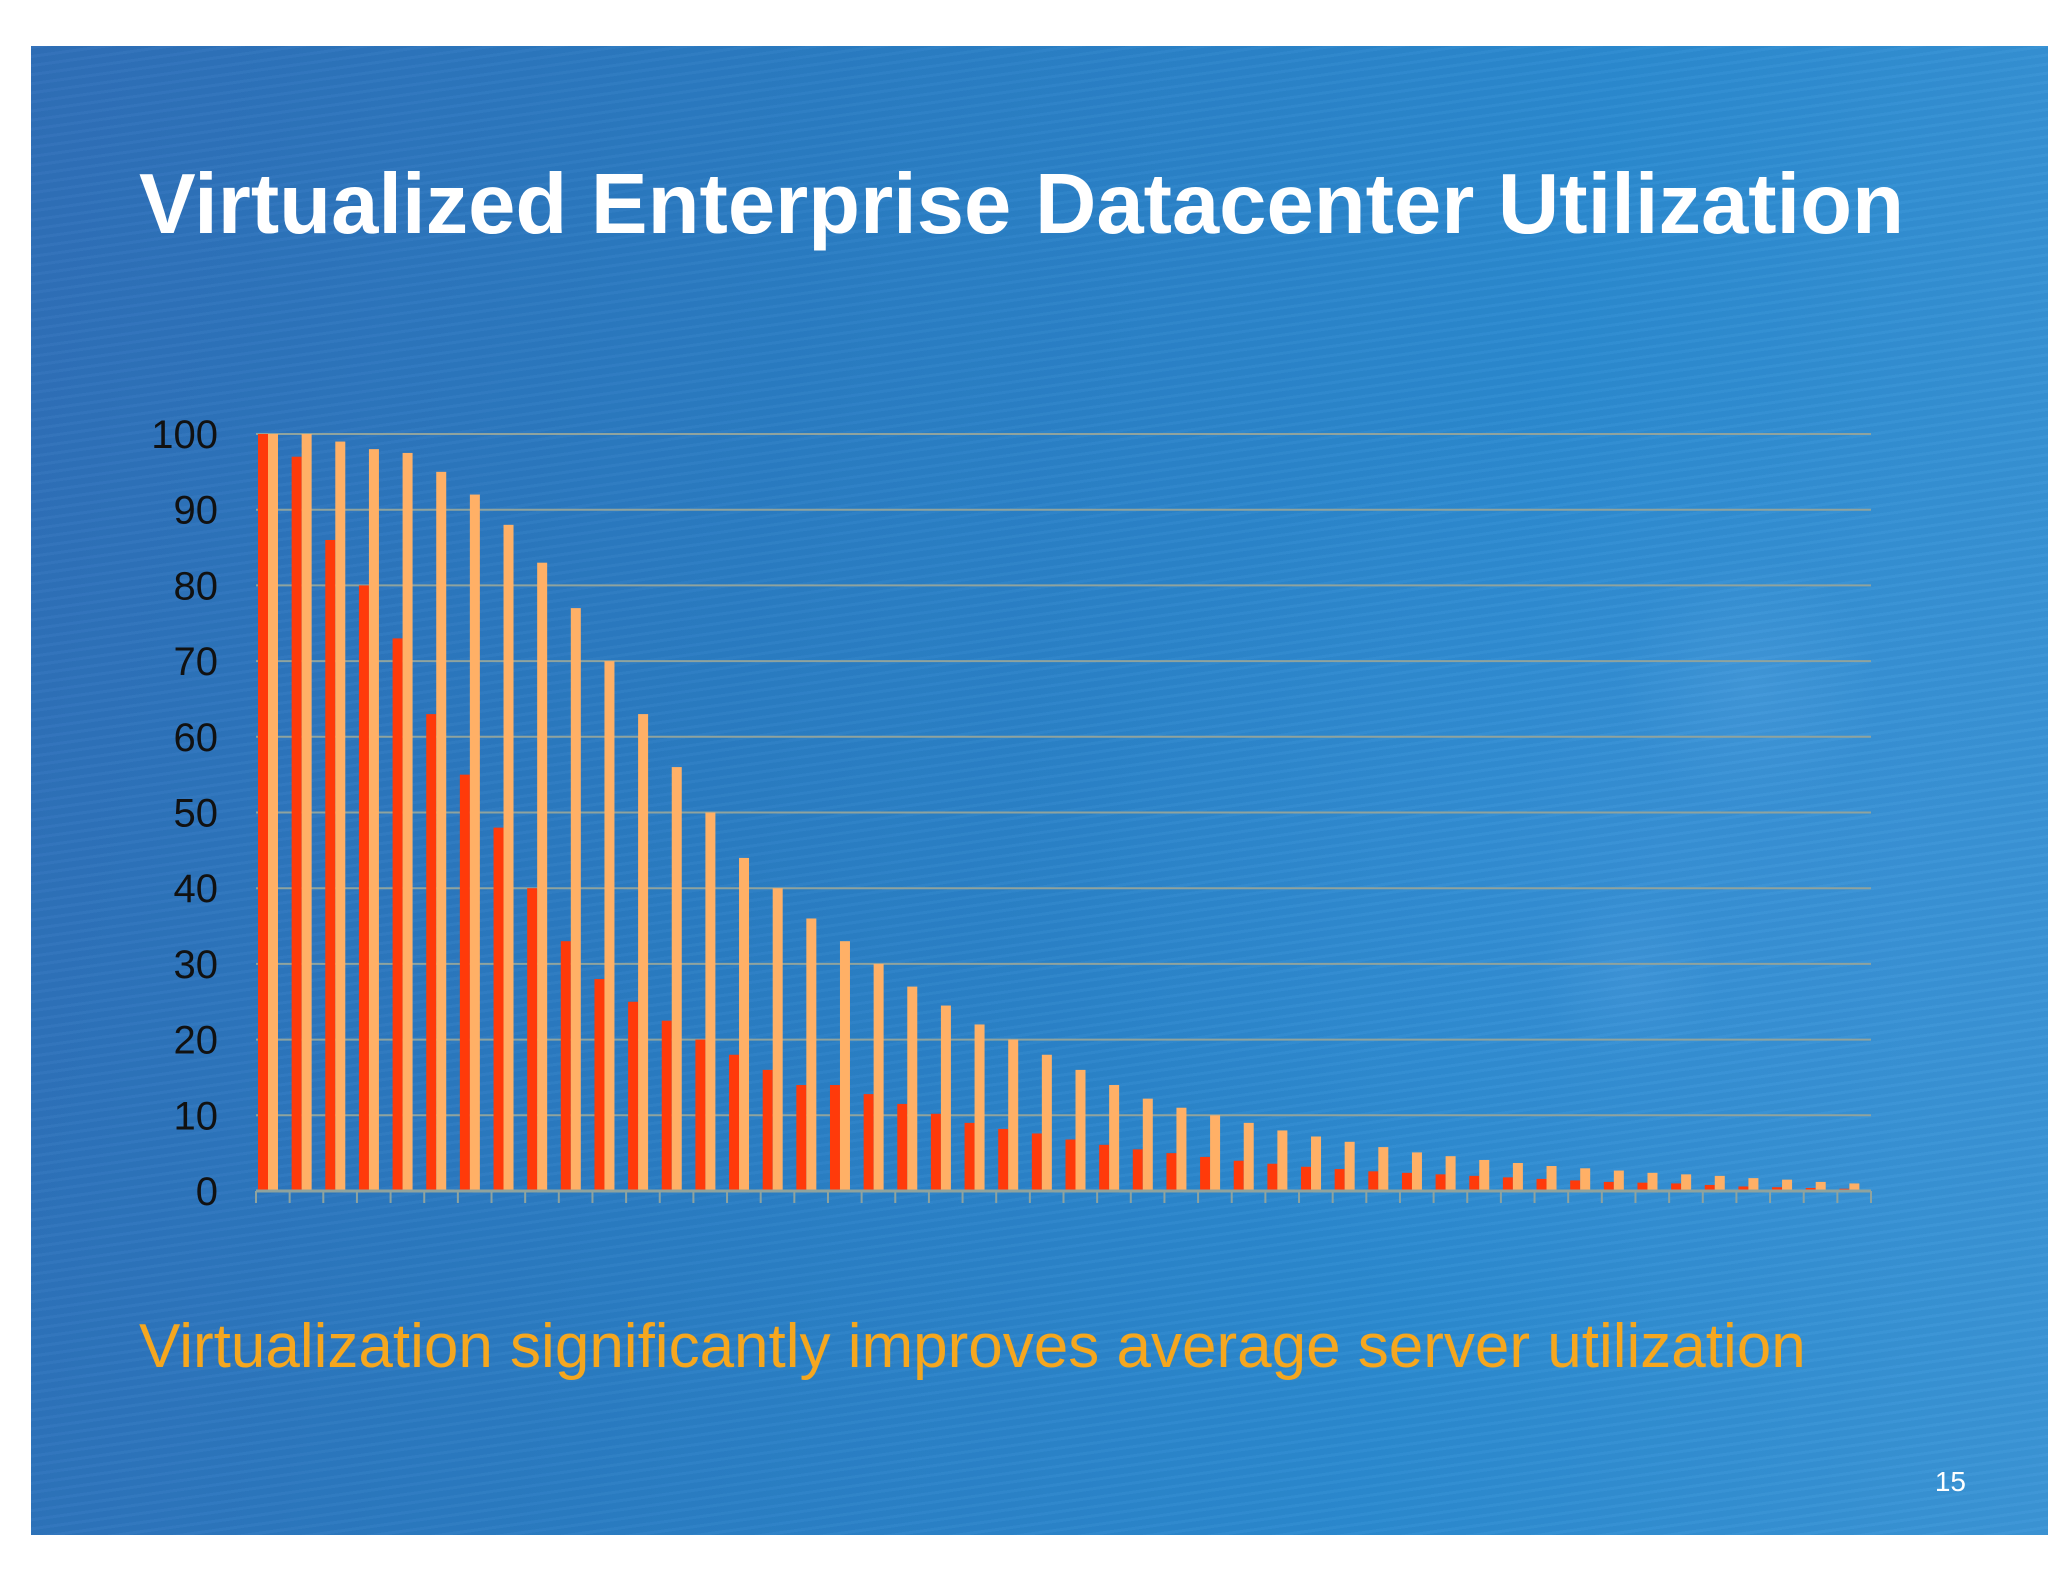 The width and height of the screenshot is (2048, 1582). Describe the element at coordinates (1950, 1481) in the screenshot. I see `page-number: 15` at that location.